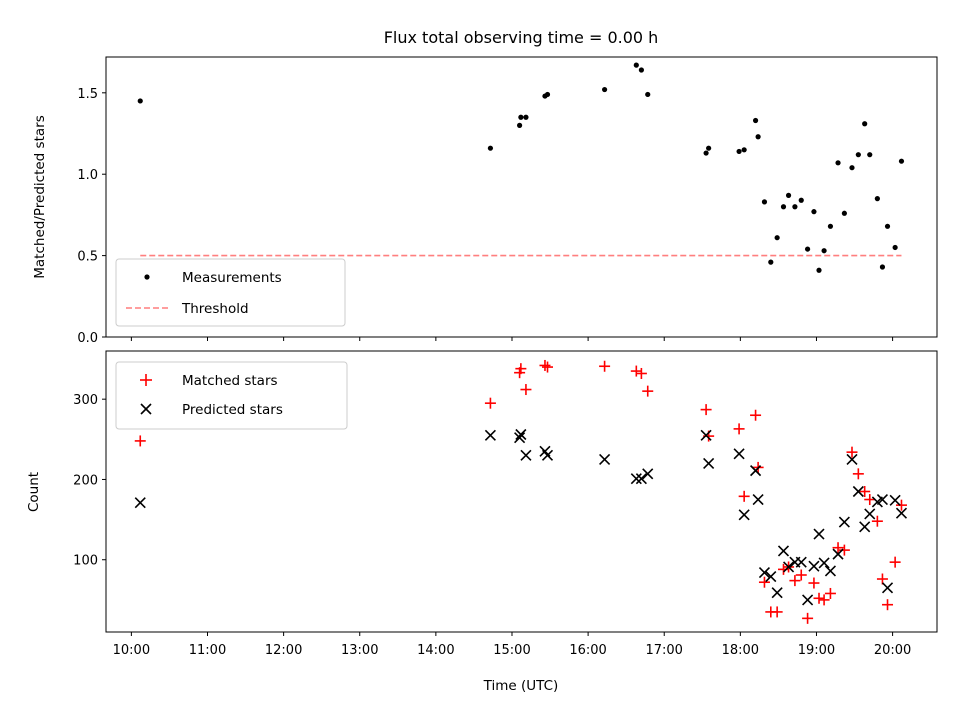 This screenshot has width=960, height=725. I want to click on x-tick-label: 19:00, so click(816, 650).